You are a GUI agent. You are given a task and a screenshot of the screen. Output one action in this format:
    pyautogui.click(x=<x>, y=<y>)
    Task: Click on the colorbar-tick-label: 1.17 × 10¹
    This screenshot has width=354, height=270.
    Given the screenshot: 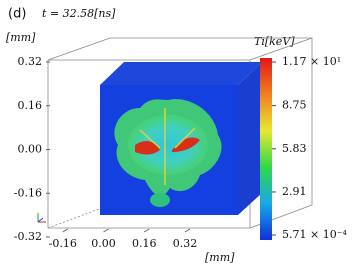 What is the action you would take?
    pyautogui.click(x=311, y=61)
    